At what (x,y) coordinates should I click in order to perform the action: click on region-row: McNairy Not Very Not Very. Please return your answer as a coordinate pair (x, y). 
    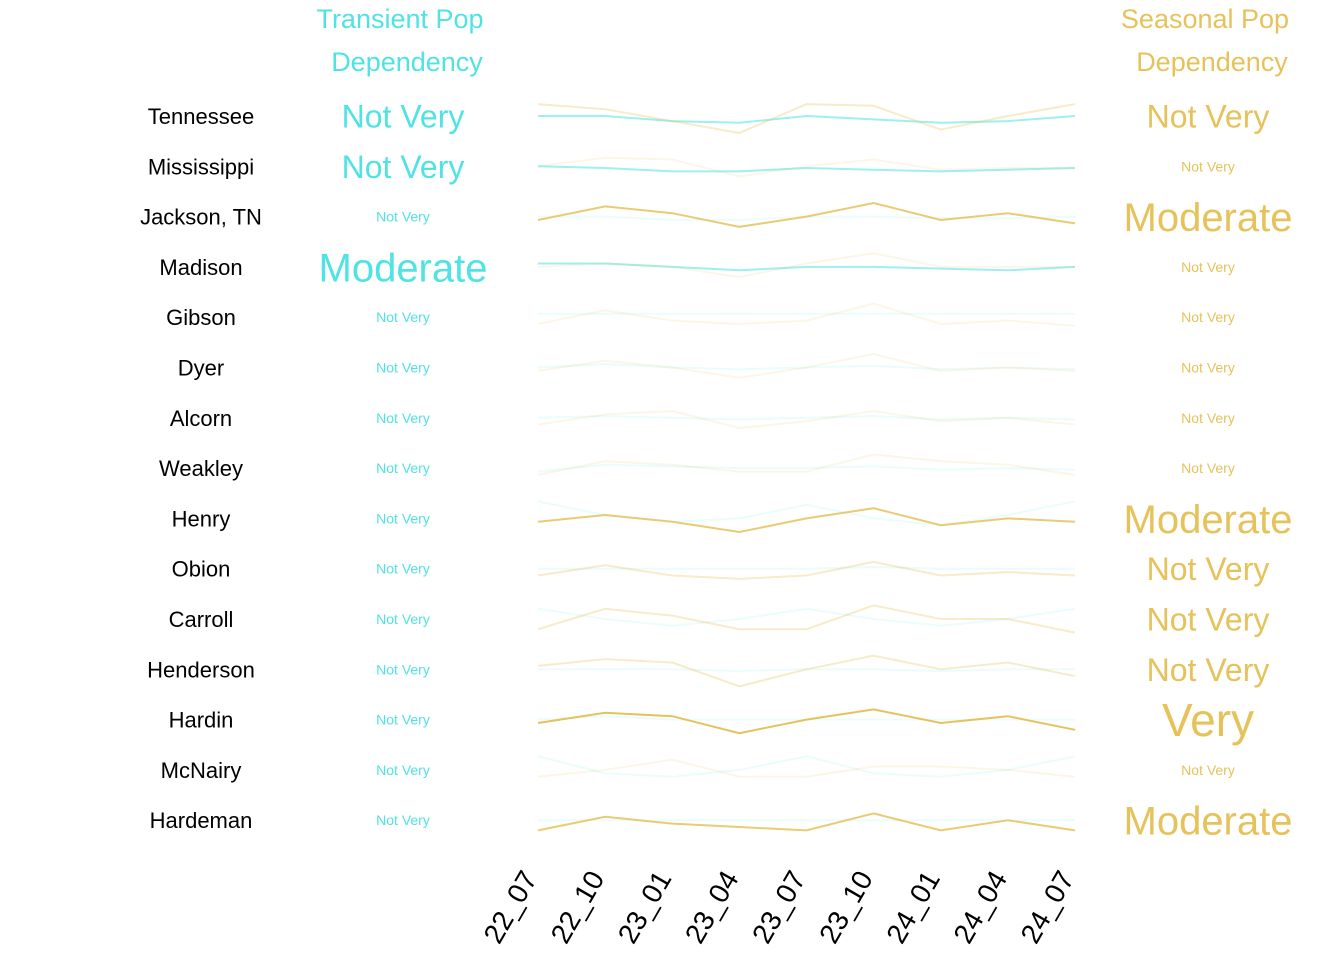
    Looking at the image, I should click on (698, 769).